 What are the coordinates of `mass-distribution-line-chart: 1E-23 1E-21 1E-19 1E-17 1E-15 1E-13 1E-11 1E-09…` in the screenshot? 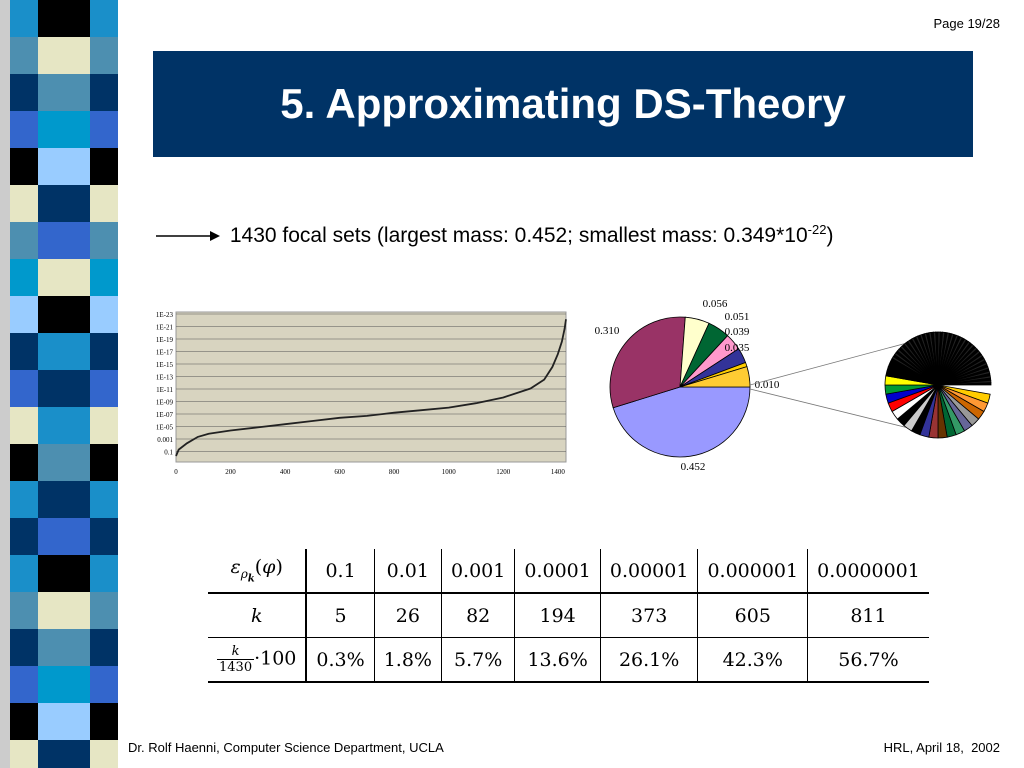 It's located at (361, 393).